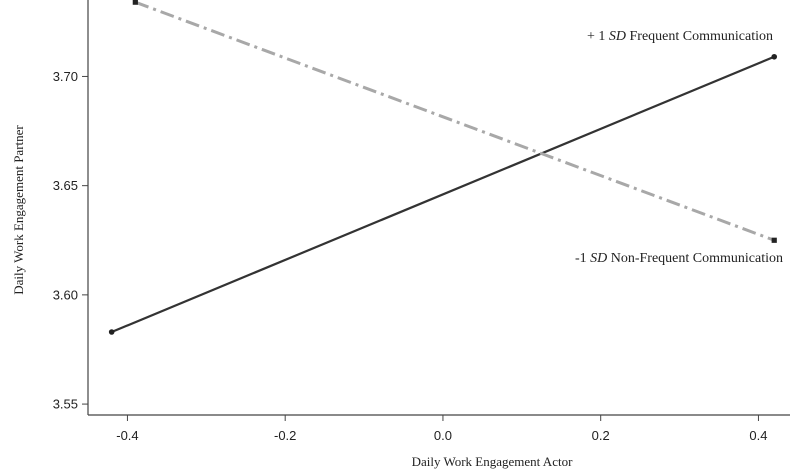 The image size is (804, 471). What do you see at coordinates (70, 240) in the screenshot?
I see `y-ticks: 3.55 3.60 3.65 3.70` at bounding box center [70, 240].